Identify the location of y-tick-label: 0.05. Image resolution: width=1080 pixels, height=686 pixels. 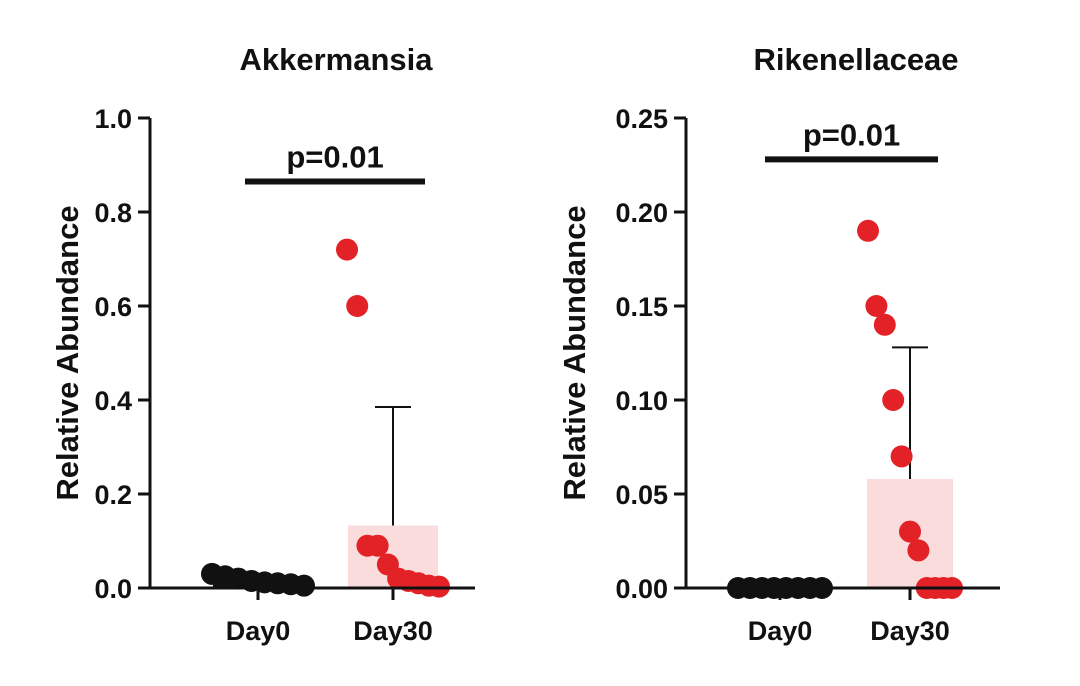
(641, 495).